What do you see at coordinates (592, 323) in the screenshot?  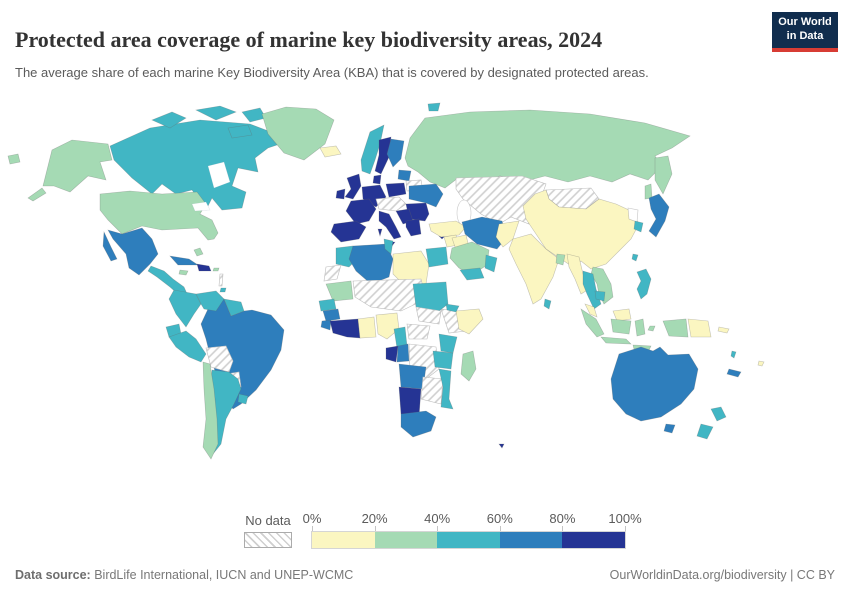 I see `country-sumatra` at bounding box center [592, 323].